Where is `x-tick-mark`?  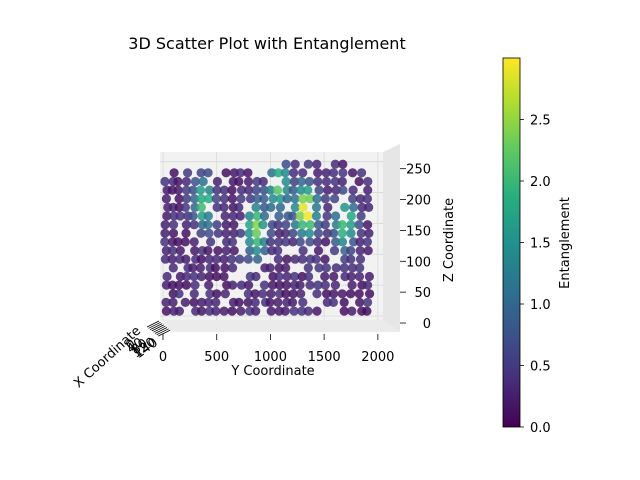
x-tick-mark is located at coordinates (156, 326).